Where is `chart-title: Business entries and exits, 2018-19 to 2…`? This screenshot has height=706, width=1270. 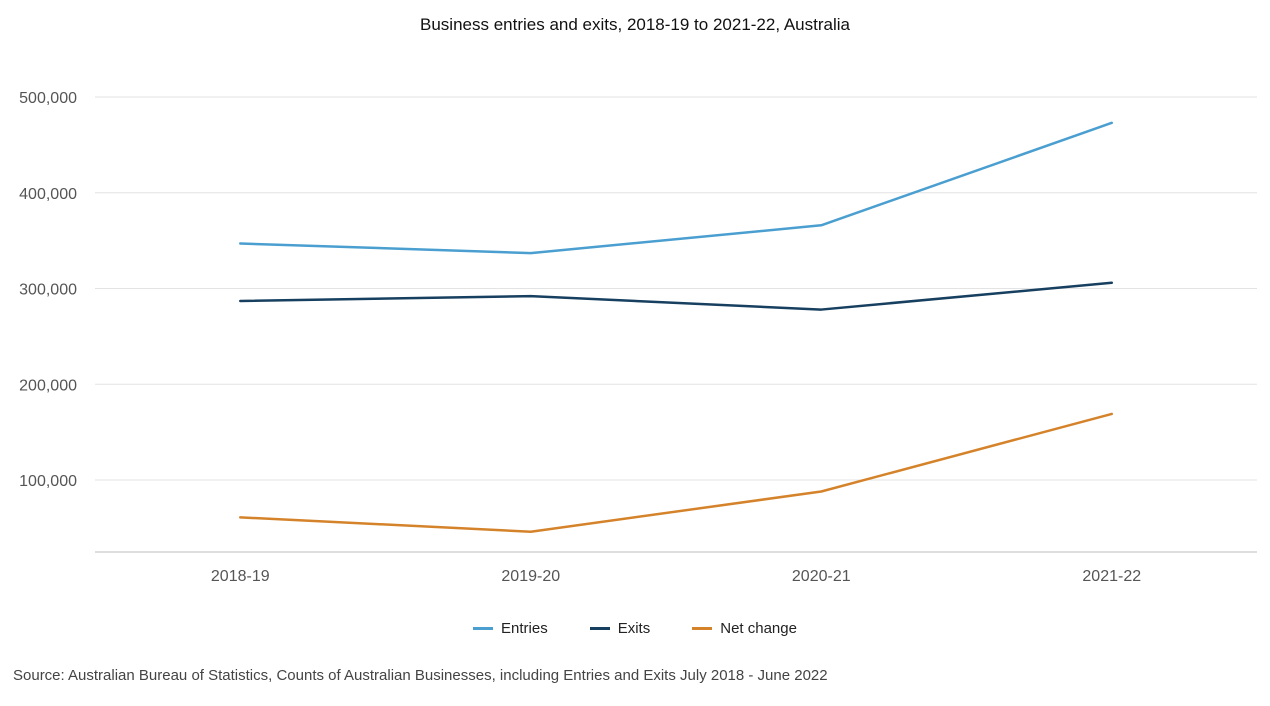 chart-title: Business entries and exits, 2018-19 to 2… is located at coordinates (635, 24).